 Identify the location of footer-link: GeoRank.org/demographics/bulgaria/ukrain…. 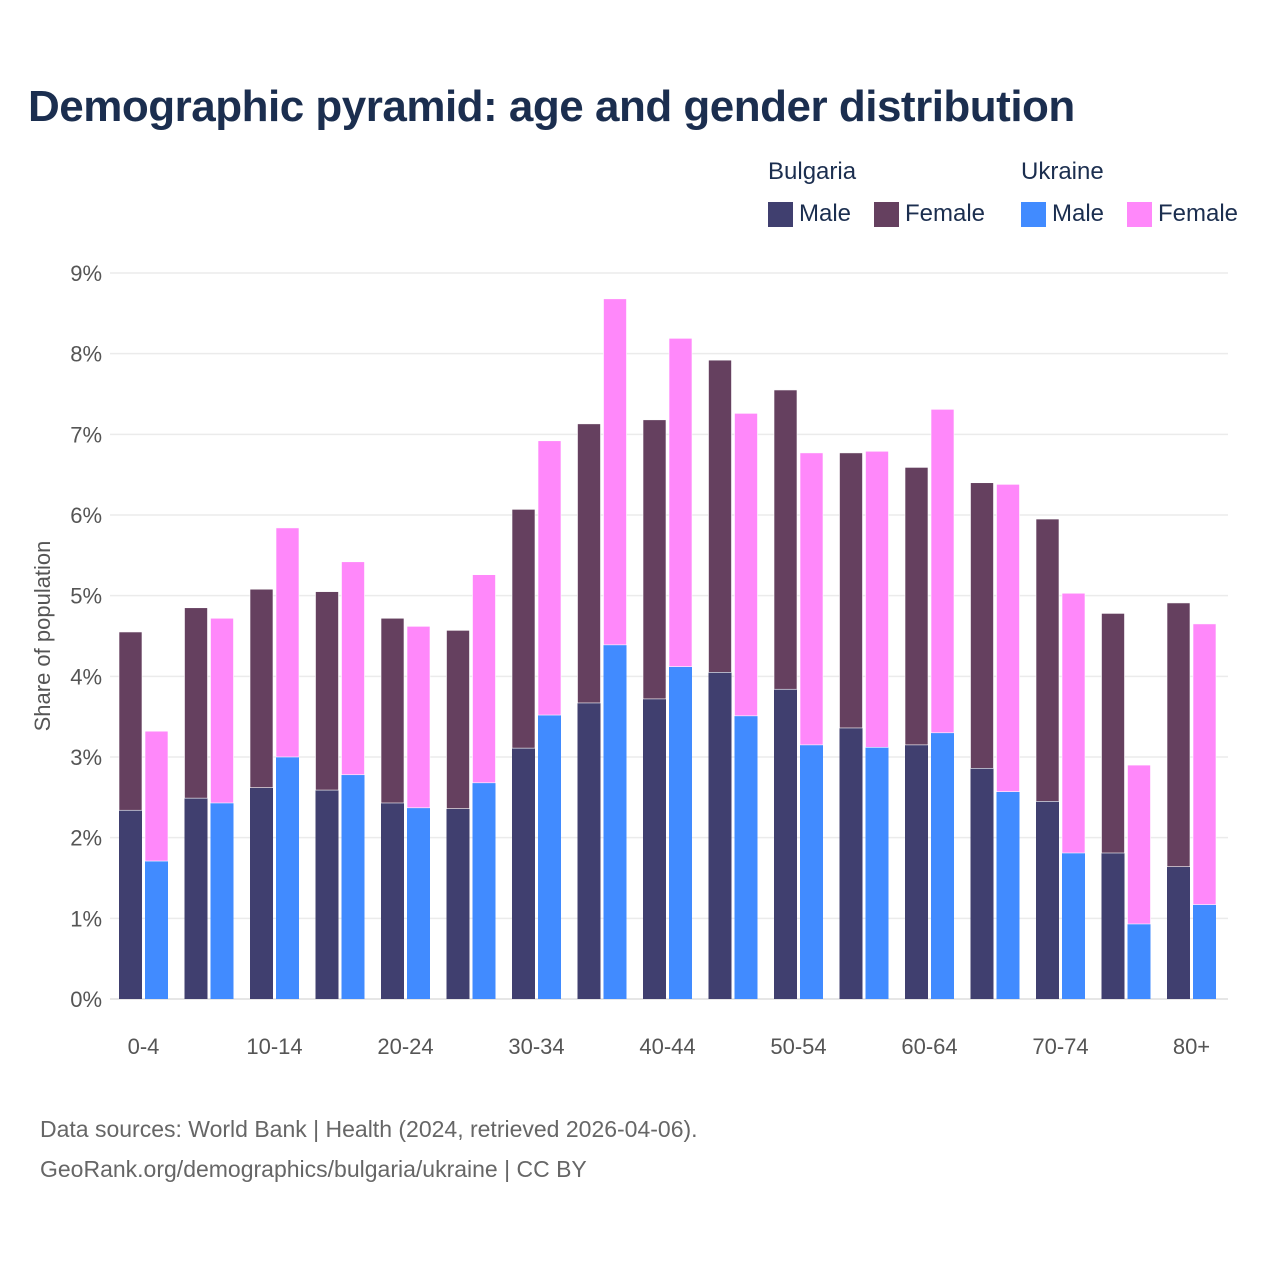
(313, 1169).